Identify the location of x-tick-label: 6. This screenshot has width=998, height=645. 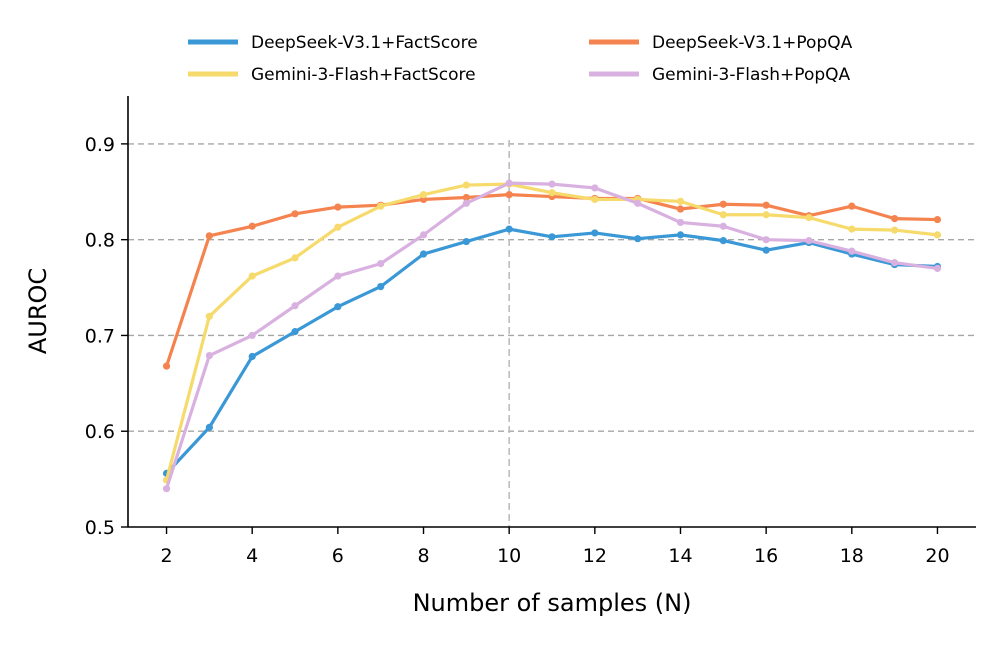
(338, 556).